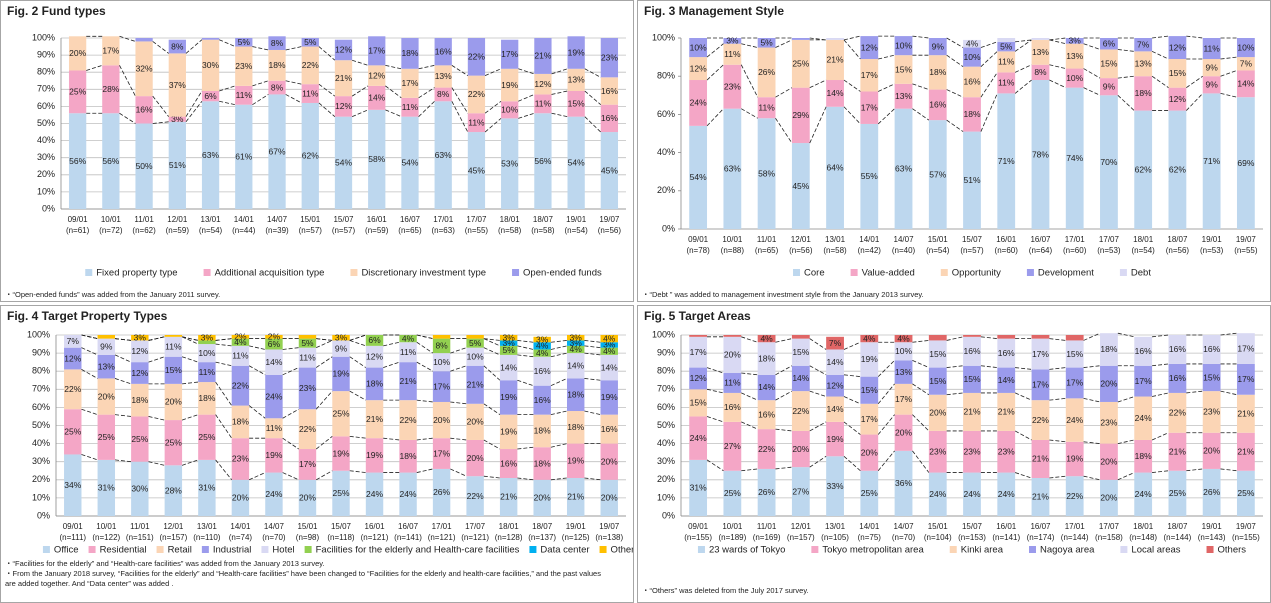  What do you see at coordinates (1040, 72) in the screenshot?
I see `value-label: 8%` at bounding box center [1040, 72].